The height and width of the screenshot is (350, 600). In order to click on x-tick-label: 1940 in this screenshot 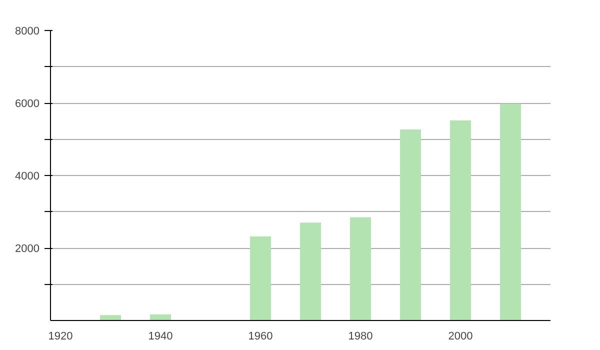, I will do `click(160, 336)`.